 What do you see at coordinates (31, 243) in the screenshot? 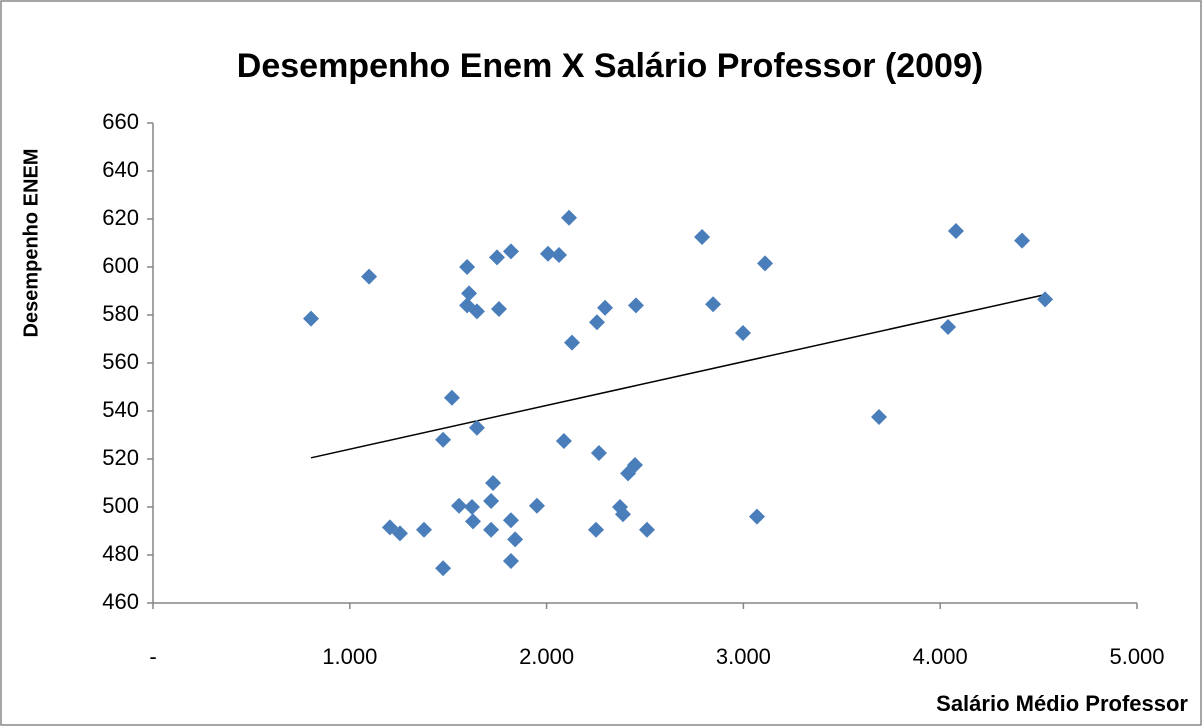
I see `y-axis-label: Desempenho ENEM` at bounding box center [31, 243].